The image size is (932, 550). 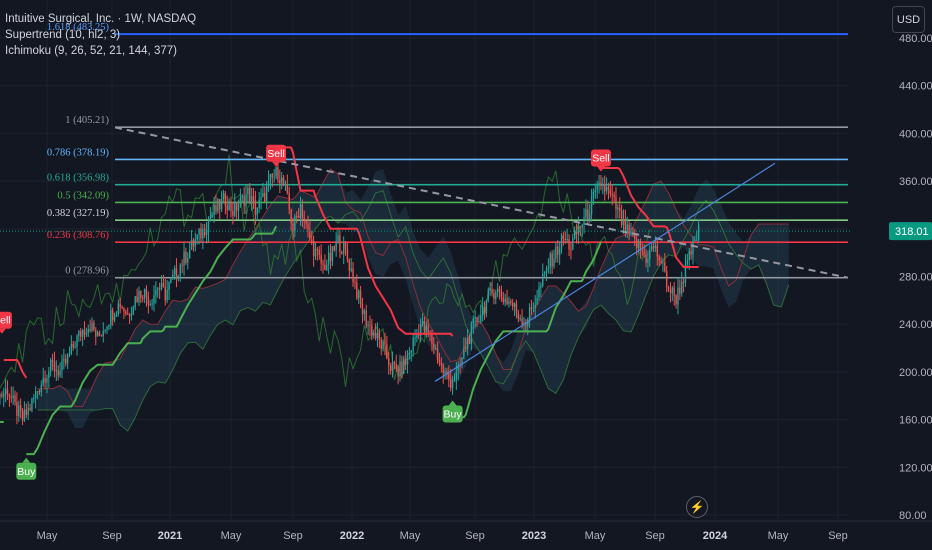 I want to click on currency-button: USD, so click(x=908, y=19).